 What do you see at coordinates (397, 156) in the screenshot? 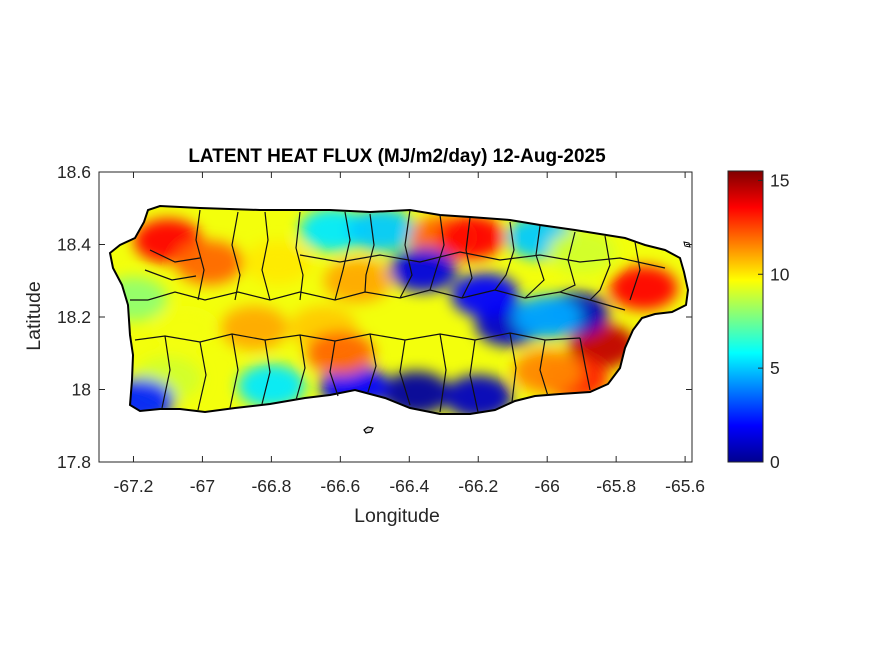
I see `chart-title: LATENT HEAT FLUX (MJ/m2/day) 12-Aug-2025` at bounding box center [397, 156].